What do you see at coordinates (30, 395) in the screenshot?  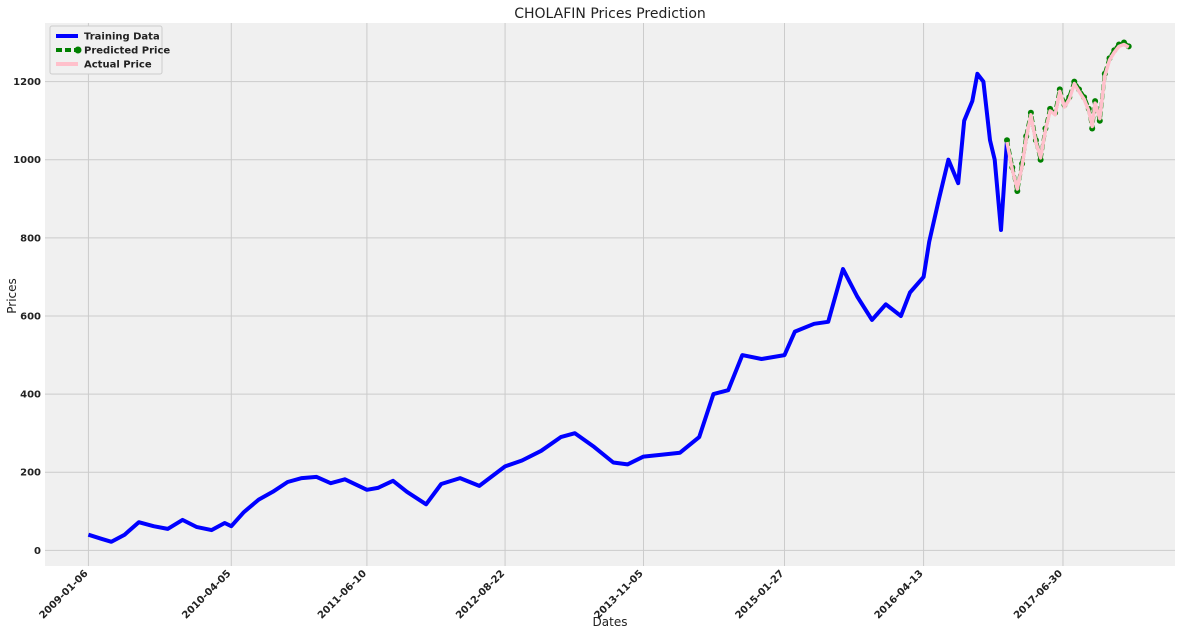 I see `y-tick-label: 400` at bounding box center [30, 395].